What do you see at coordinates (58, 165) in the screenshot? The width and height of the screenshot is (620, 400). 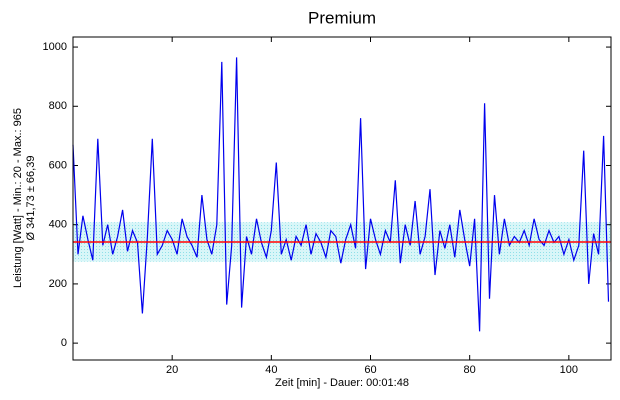 I see `y-tick-label: 600` at bounding box center [58, 165].